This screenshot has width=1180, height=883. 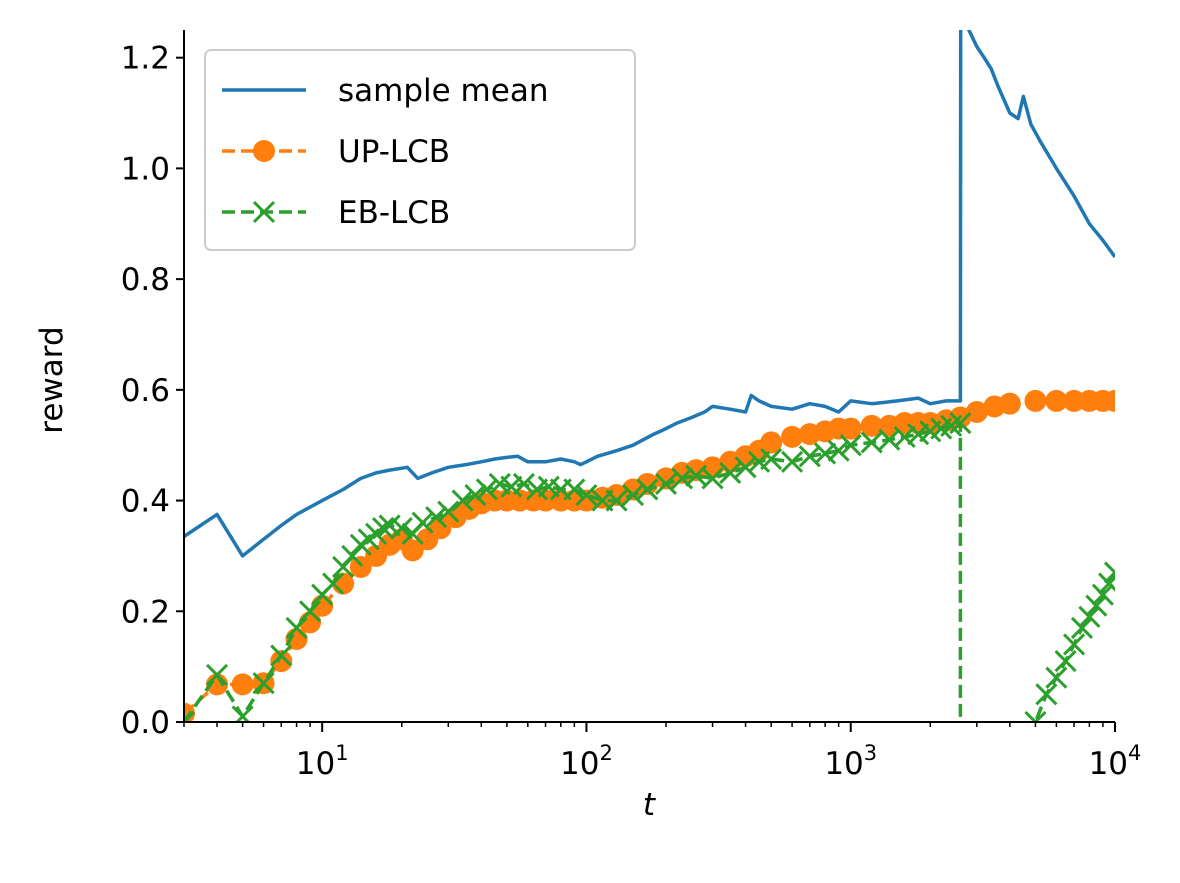 What do you see at coordinates (336, 213) in the screenshot?
I see `legend-item: EB-LCB` at bounding box center [336, 213].